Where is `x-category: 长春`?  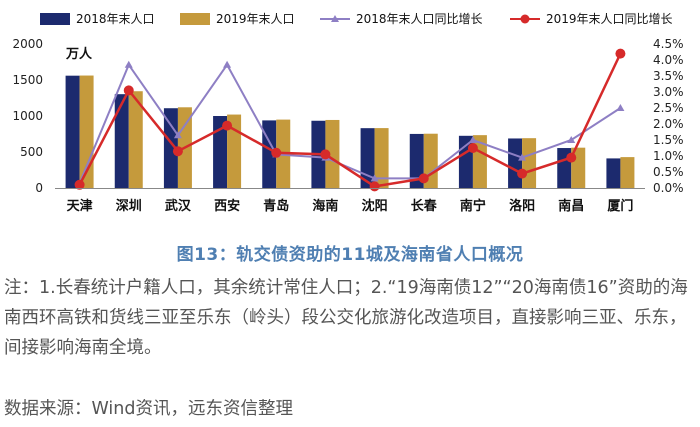 x-category: 长春 is located at coordinates (424, 206).